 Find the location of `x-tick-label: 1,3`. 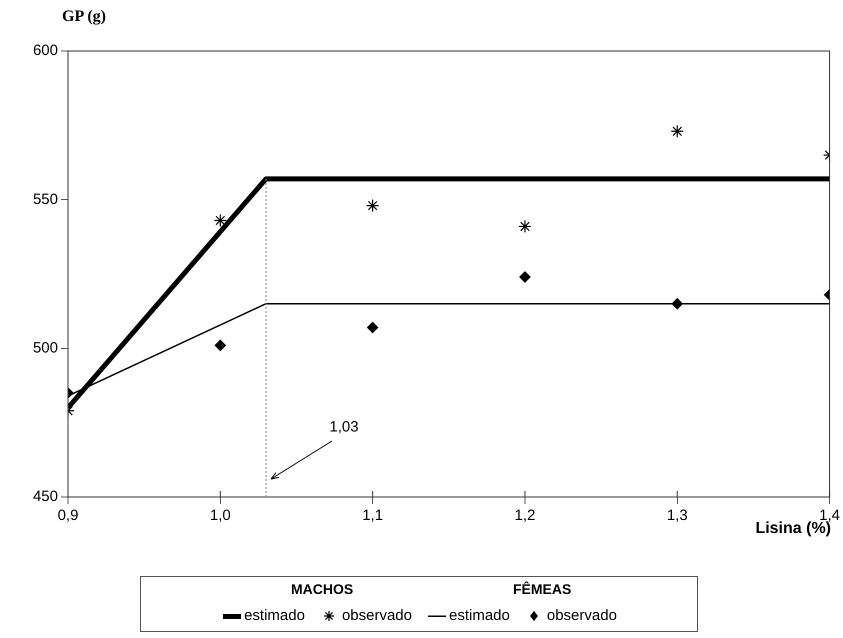

x-tick-label: 1,3 is located at coordinates (677, 515).